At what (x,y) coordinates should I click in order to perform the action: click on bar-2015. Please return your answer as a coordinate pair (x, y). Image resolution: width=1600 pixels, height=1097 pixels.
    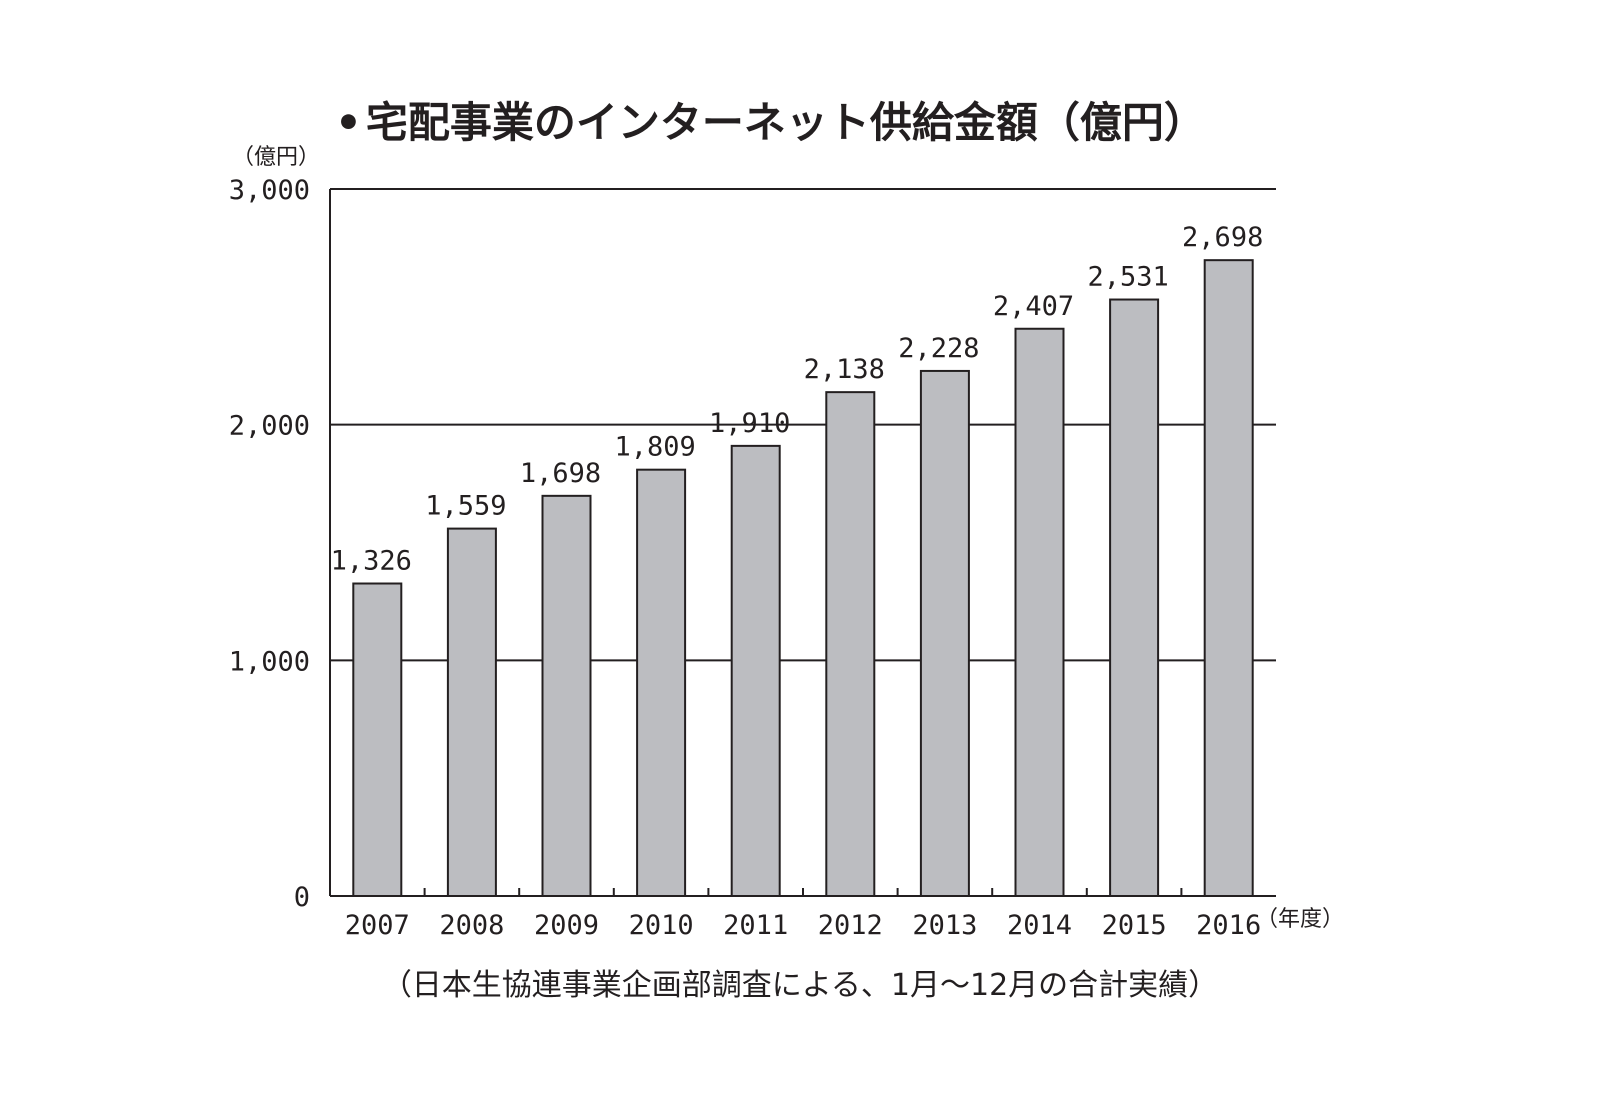
    Looking at the image, I should click on (1134, 598).